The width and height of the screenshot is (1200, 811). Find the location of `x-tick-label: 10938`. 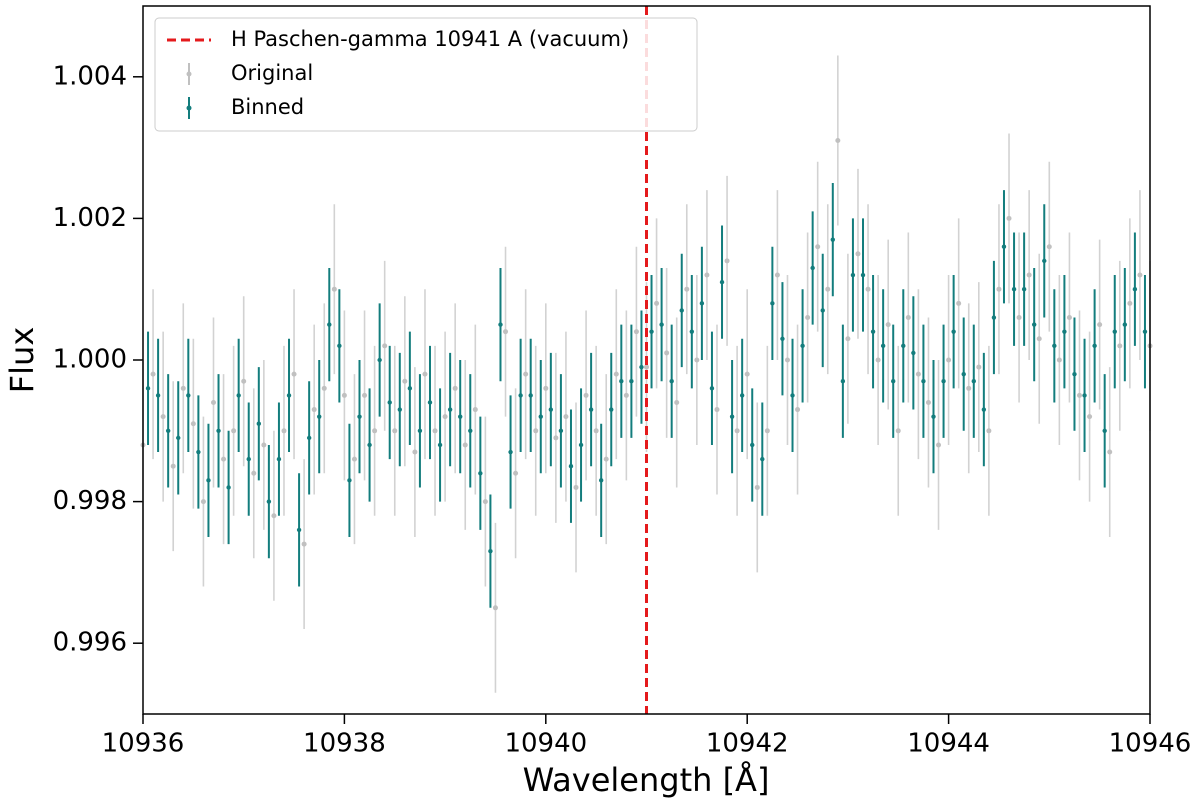

x-tick-label: 10938 is located at coordinates (344, 744).